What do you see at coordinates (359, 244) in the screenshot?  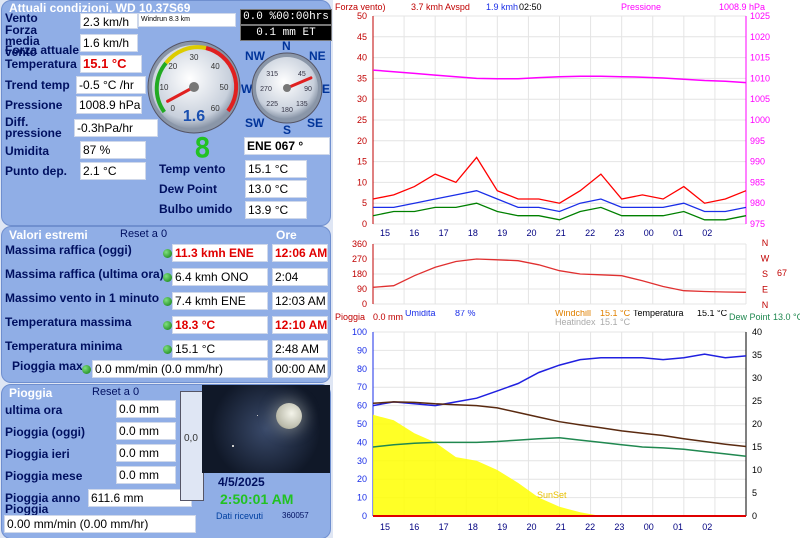 I see `chart2-left-tick: 360` at bounding box center [359, 244].